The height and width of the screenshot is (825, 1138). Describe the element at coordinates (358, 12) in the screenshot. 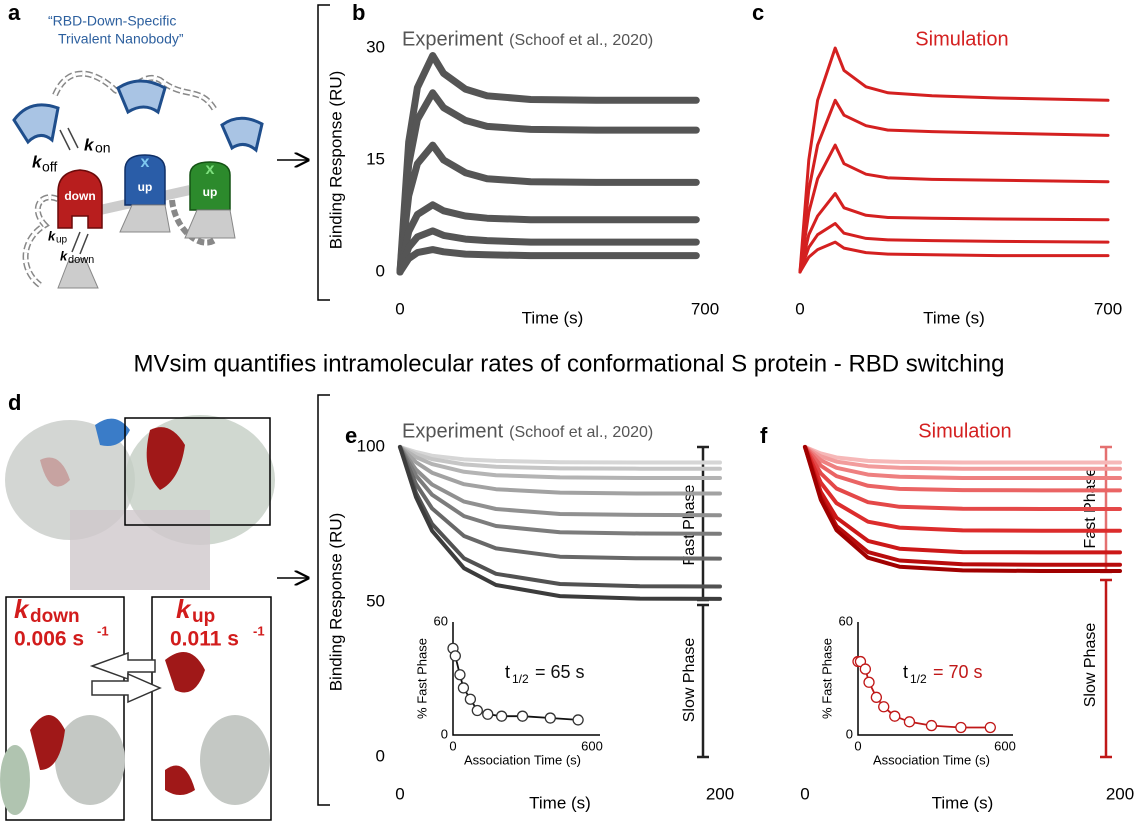

I see `panel-label: b` at that location.